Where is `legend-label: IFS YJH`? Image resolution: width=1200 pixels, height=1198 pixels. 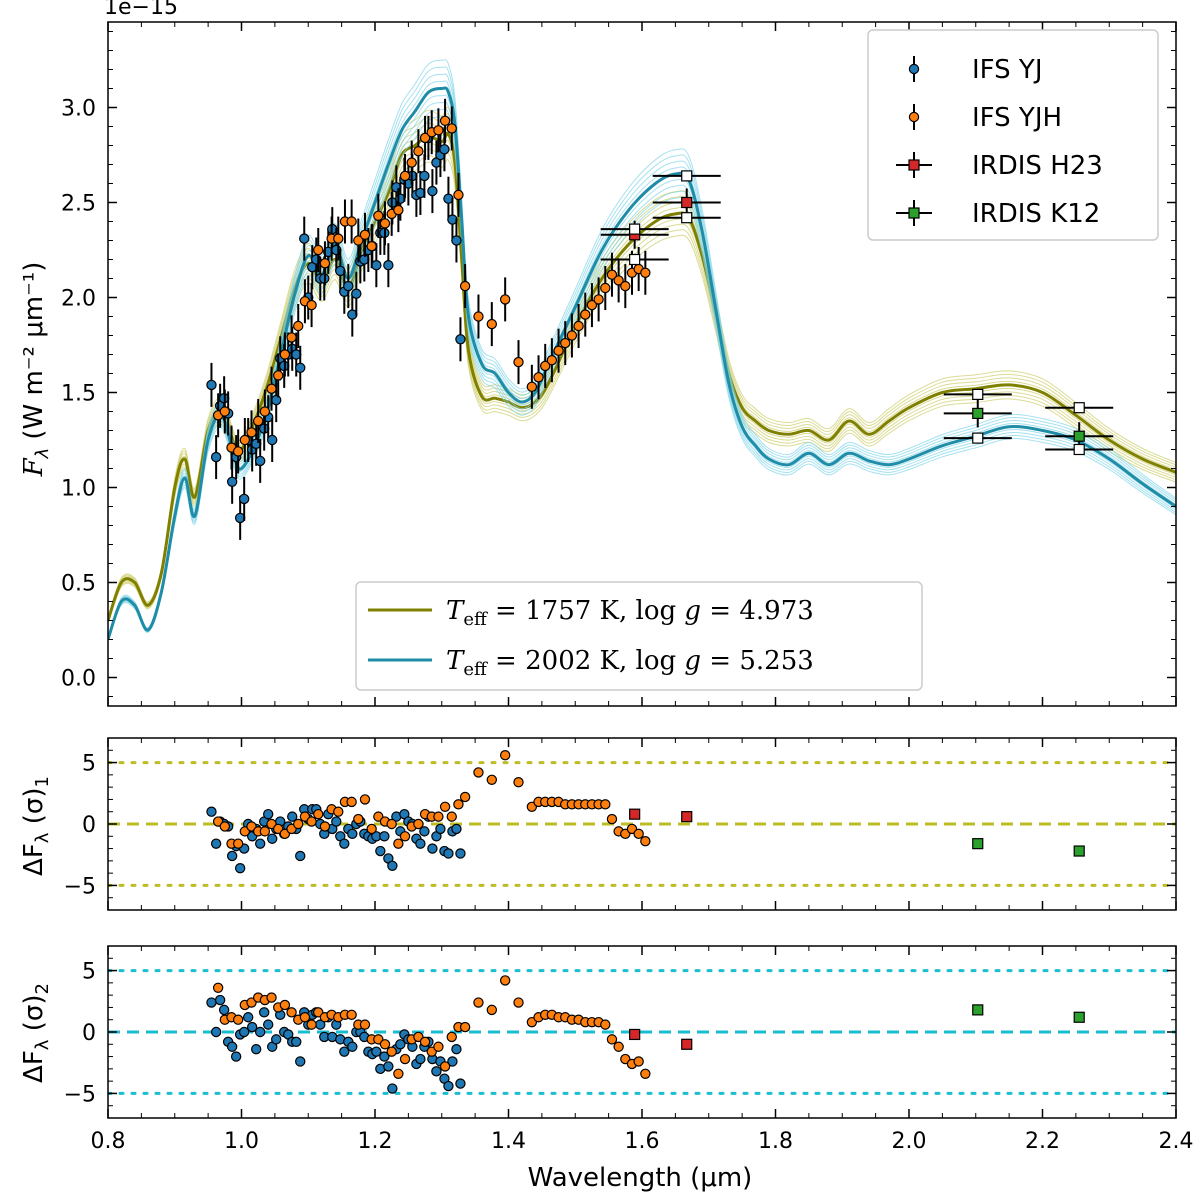
legend-label: IFS YJH is located at coordinates (1017, 118).